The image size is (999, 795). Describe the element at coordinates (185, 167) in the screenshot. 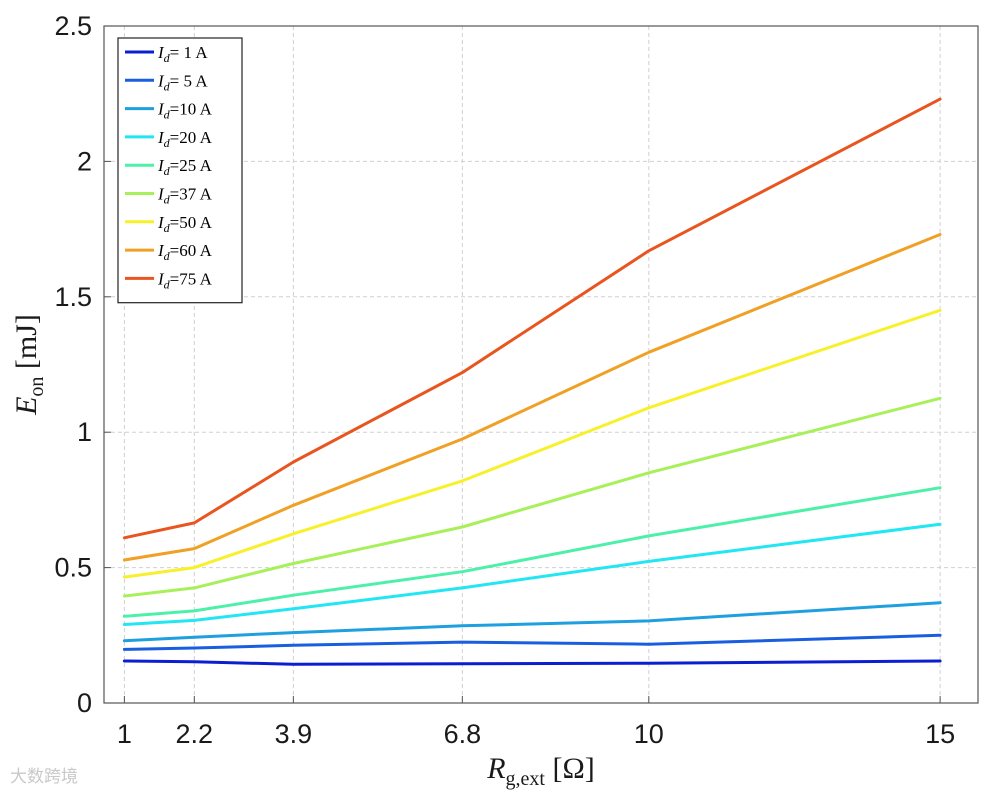

I see `legend-entry: Id=25 A` at that location.